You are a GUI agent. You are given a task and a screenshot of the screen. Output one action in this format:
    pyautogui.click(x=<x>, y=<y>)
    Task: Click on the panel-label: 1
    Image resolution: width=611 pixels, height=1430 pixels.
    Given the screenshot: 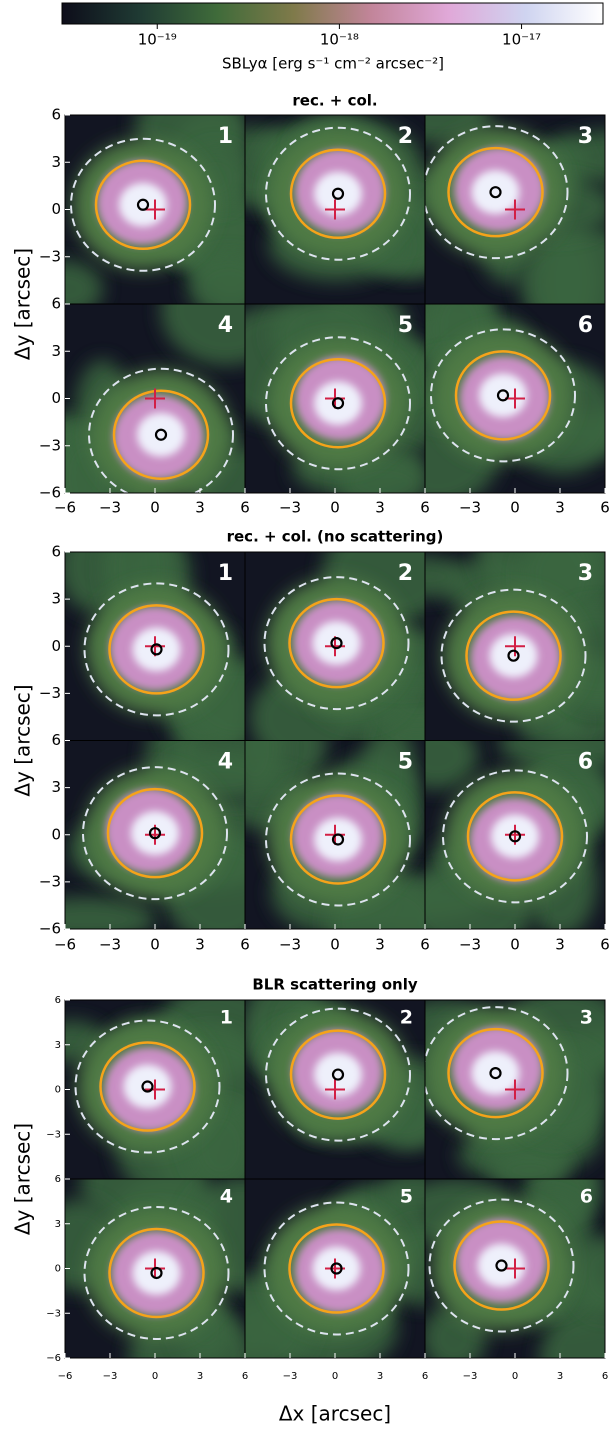 What is the action you would take?
    pyautogui.click(x=225, y=136)
    